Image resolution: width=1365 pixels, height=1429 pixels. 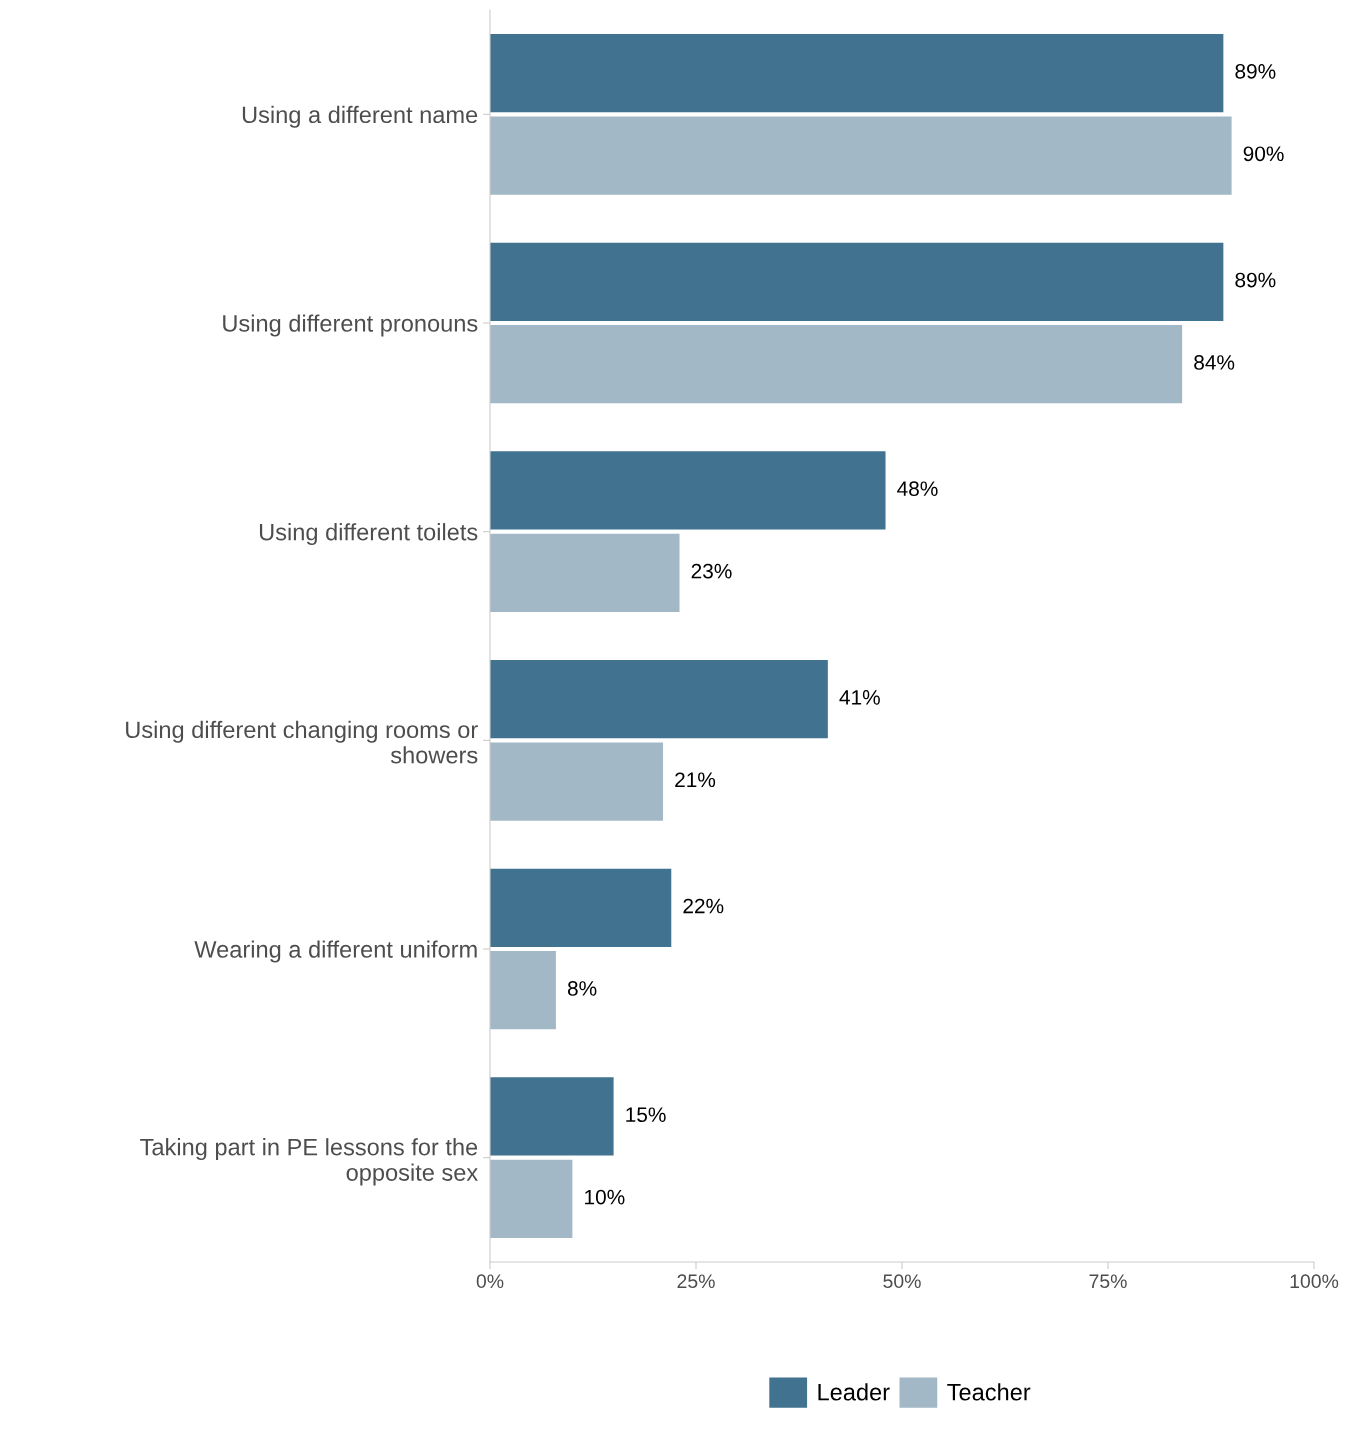 What do you see at coordinates (902, 1281) in the screenshot?
I see `x-tick-label: 50%` at bounding box center [902, 1281].